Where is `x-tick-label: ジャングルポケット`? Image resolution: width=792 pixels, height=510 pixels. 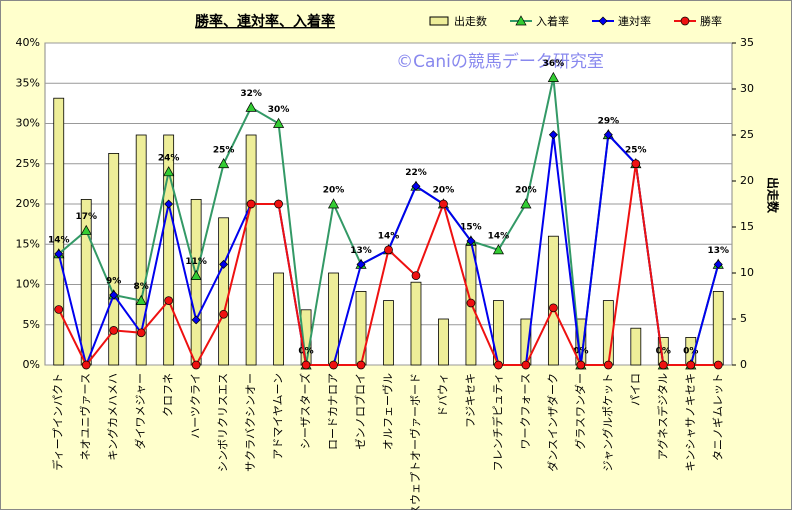
x-tick-label: ジャングルポケット is located at coordinates (607, 422).